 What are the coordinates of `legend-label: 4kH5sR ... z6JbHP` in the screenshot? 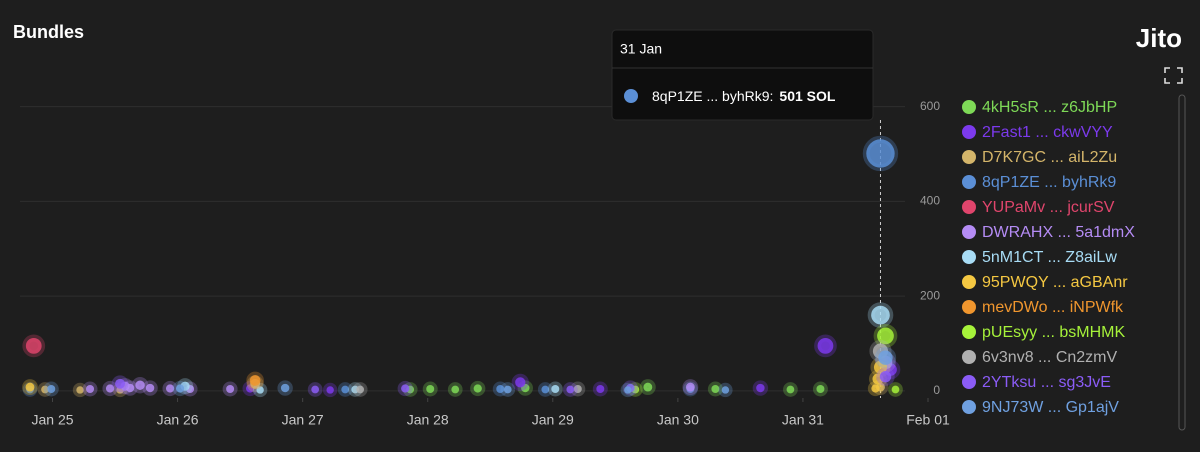 It's located at (1049, 107).